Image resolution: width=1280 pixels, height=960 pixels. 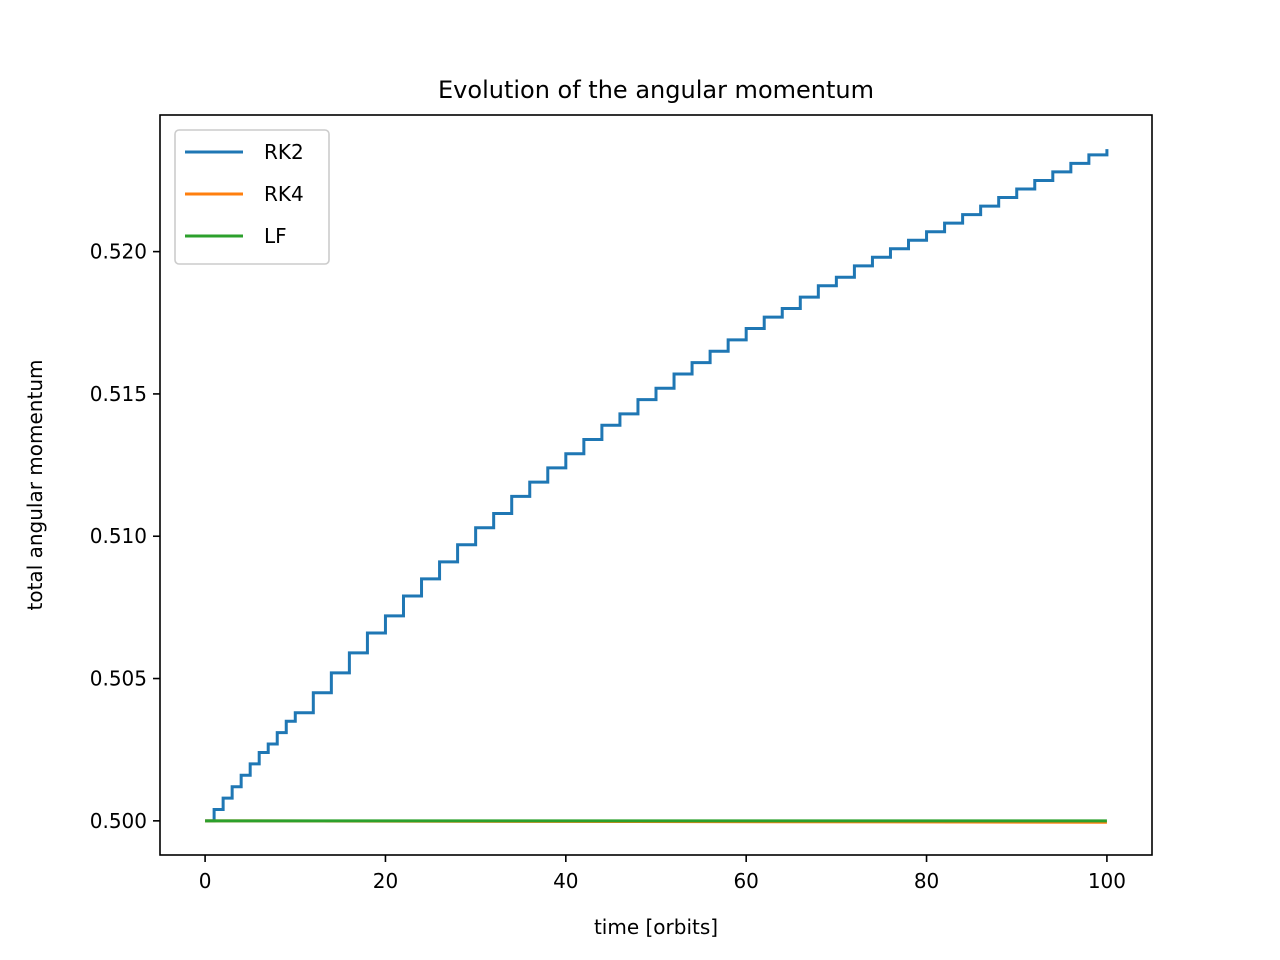 I want to click on legend-label-rk4: RK4, so click(x=284, y=194).